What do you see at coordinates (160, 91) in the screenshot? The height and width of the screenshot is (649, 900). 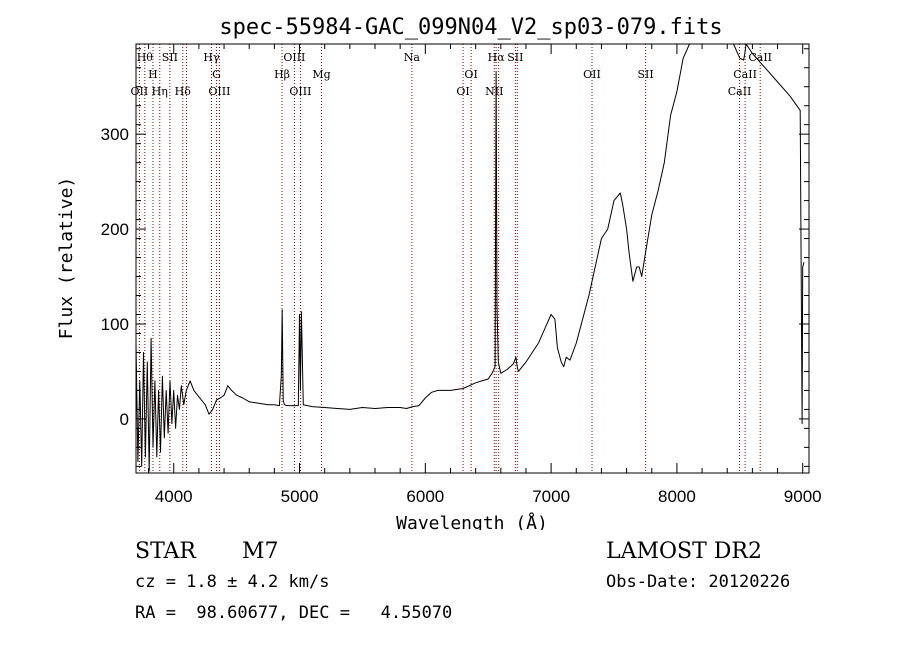 I see `line-marker-label: Hη` at bounding box center [160, 91].